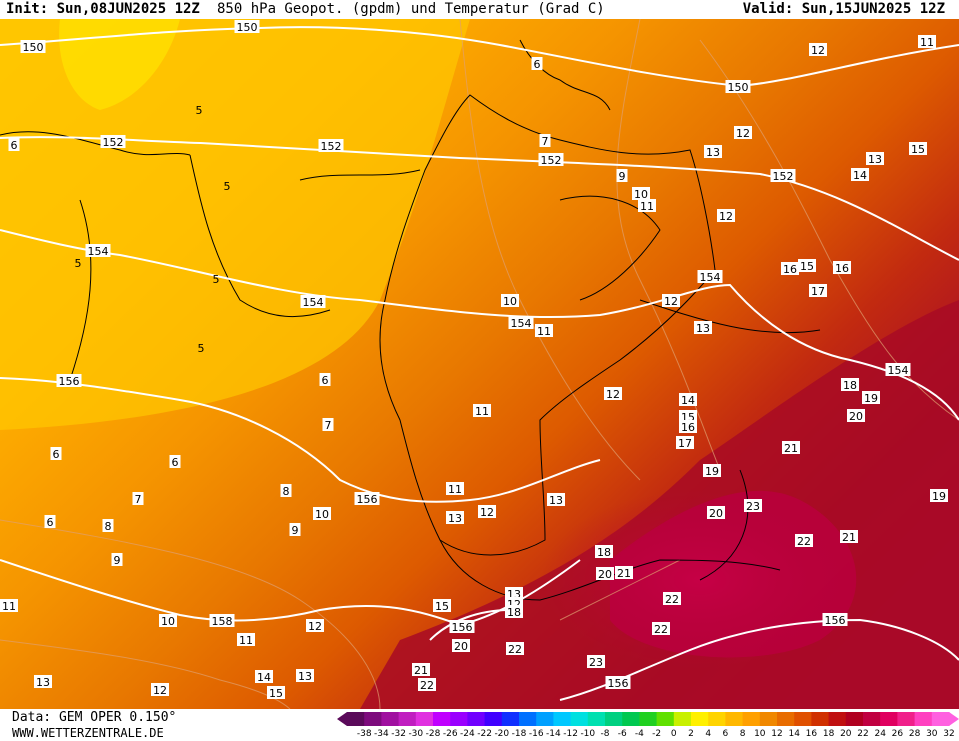 This screenshot has width=959, height=741. Describe the element at coordinates (738, 87) in the screenshot. I see `svg-text: 150` at that location.